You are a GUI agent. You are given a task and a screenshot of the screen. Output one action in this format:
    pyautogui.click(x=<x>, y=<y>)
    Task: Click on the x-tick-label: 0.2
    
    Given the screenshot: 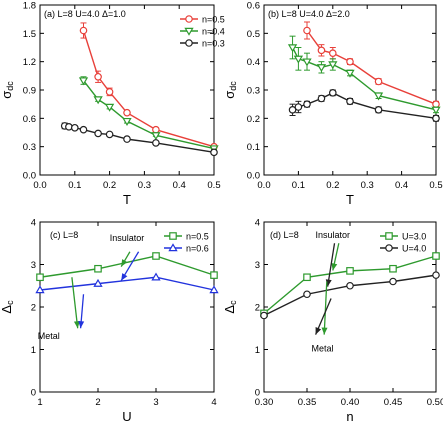 What is the action you would take?
    pyautogui.click(x=109, y=185)
    